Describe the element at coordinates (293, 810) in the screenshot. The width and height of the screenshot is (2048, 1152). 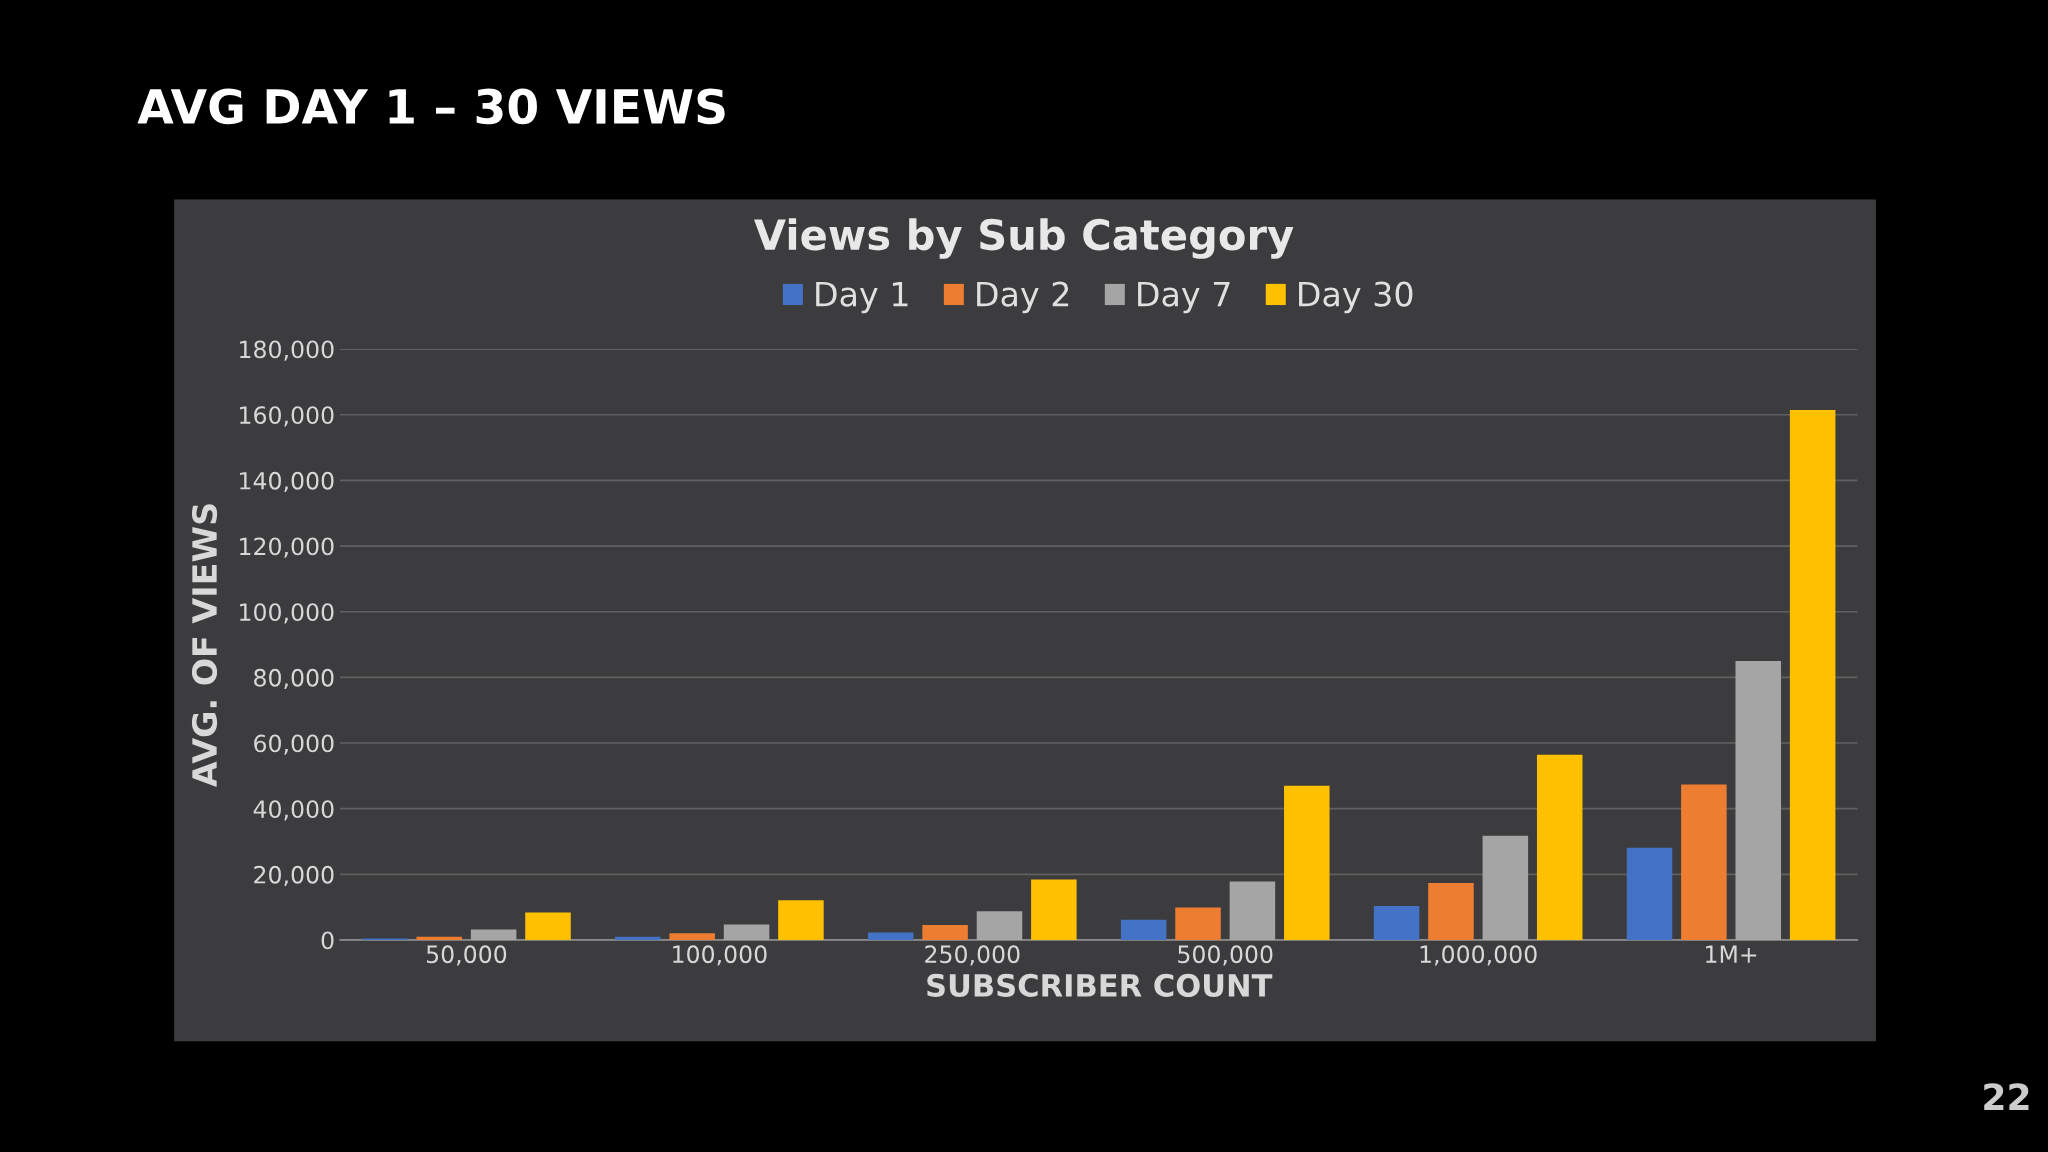
I see `y-tick-label: 40,000` at that location.